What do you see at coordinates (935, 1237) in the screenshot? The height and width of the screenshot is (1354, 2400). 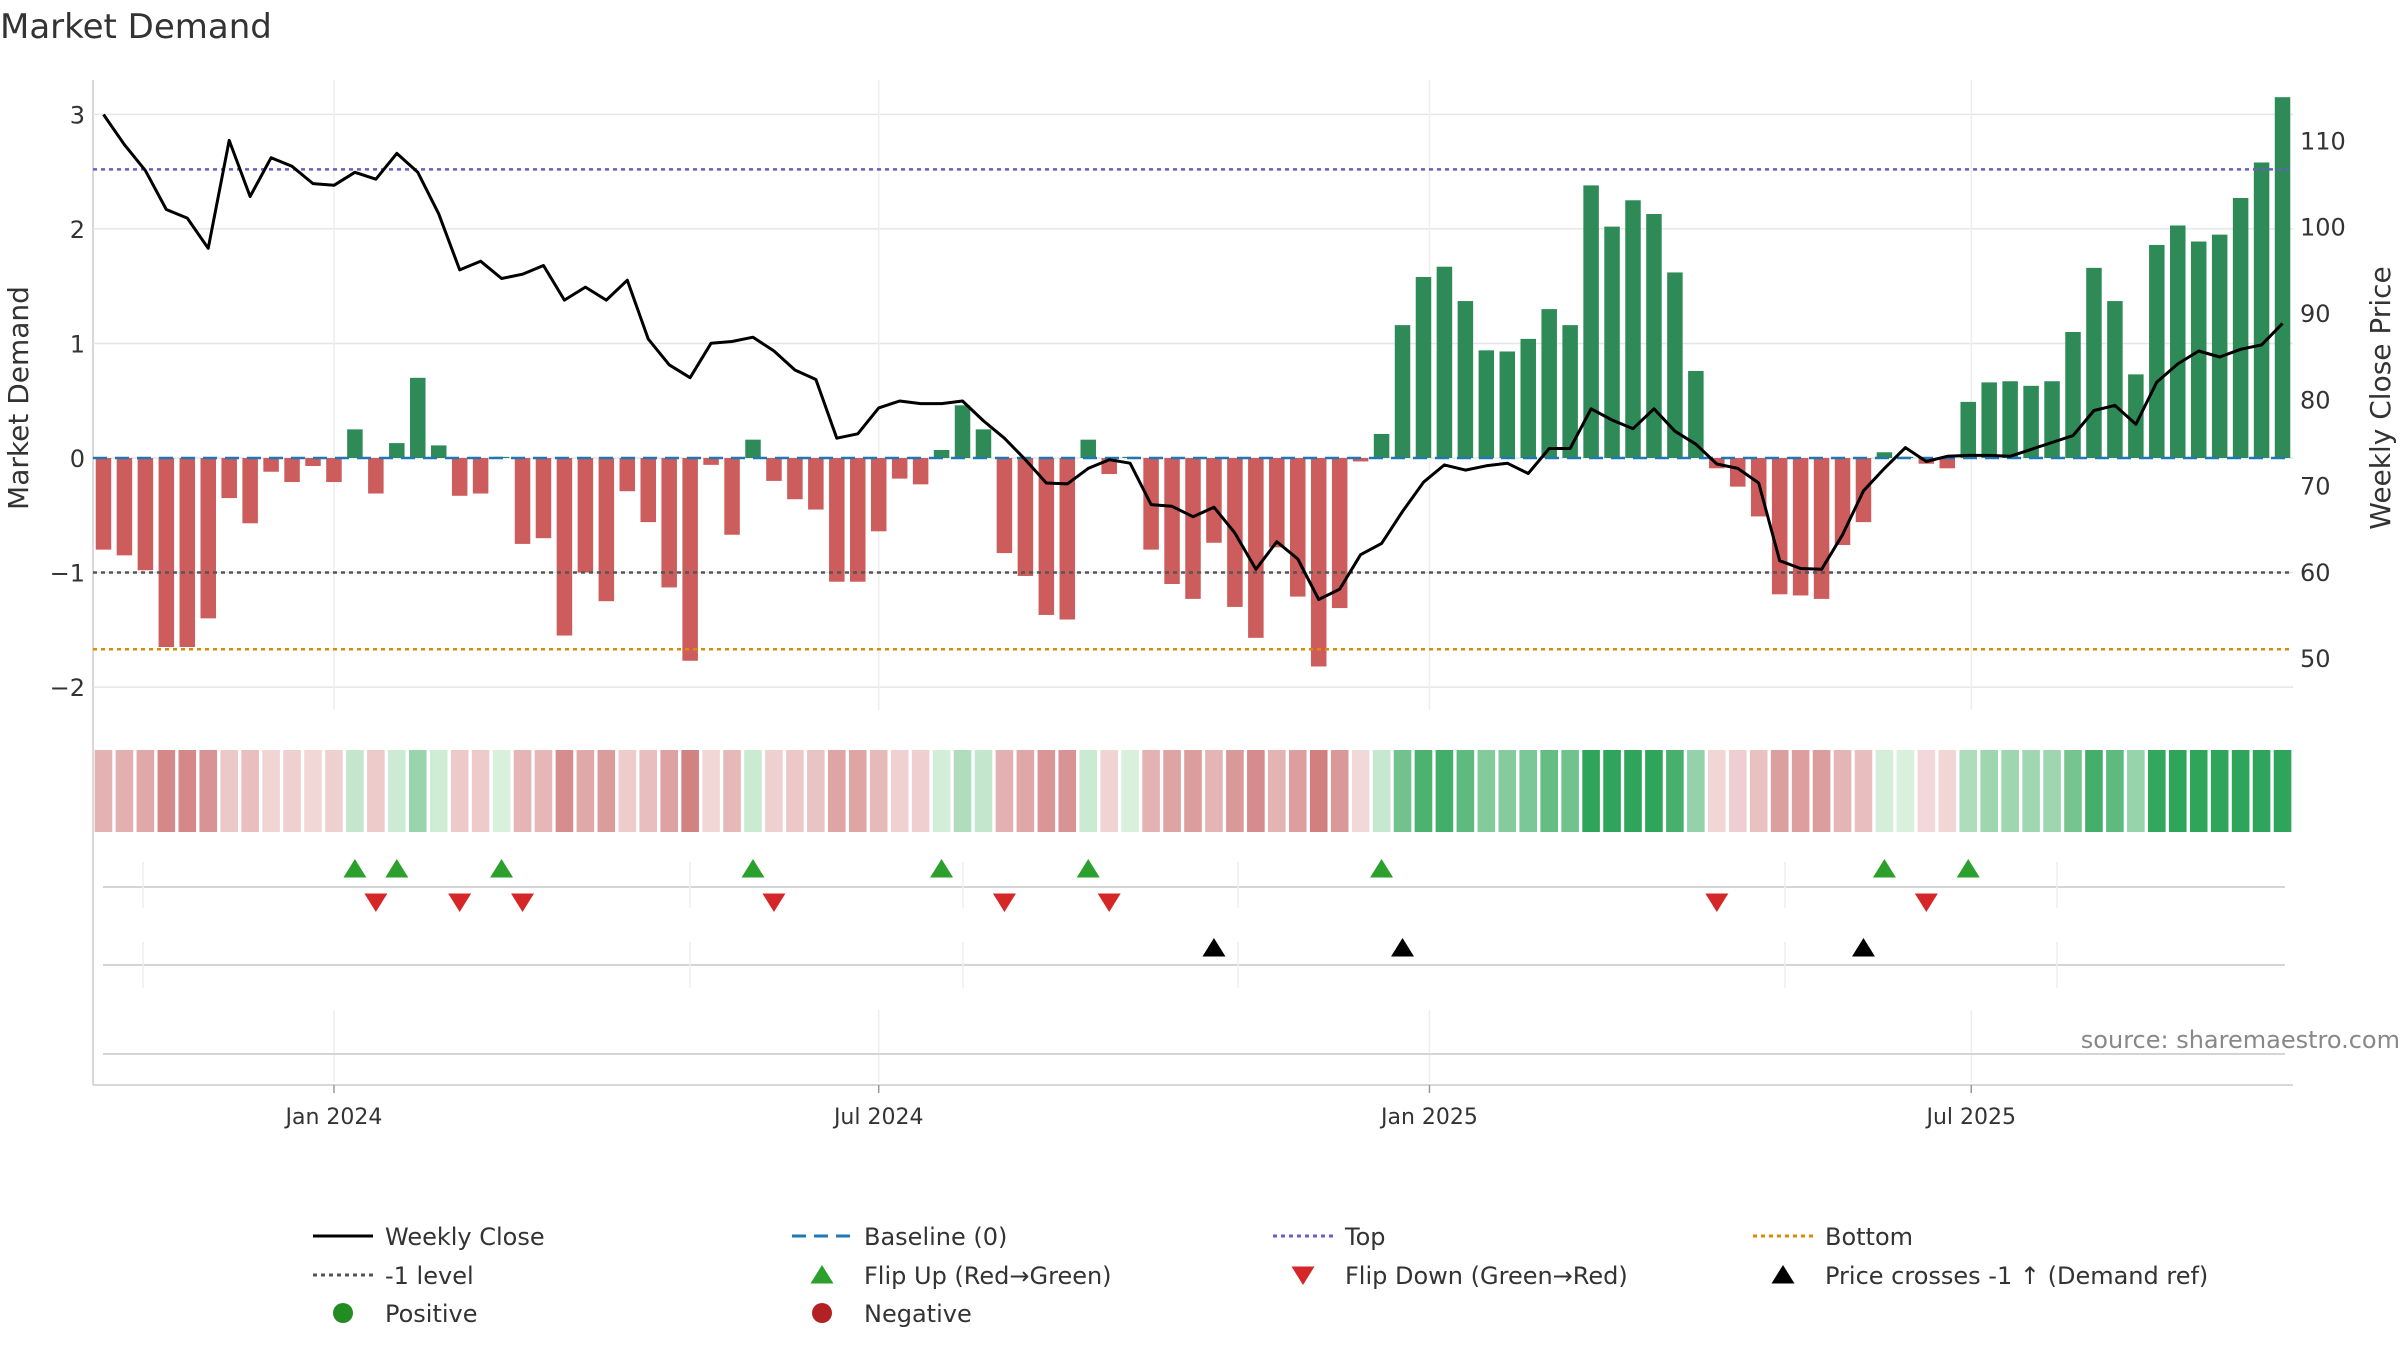 I see `legend-label: Baseline (0)` at bounding box center [935, 1237].